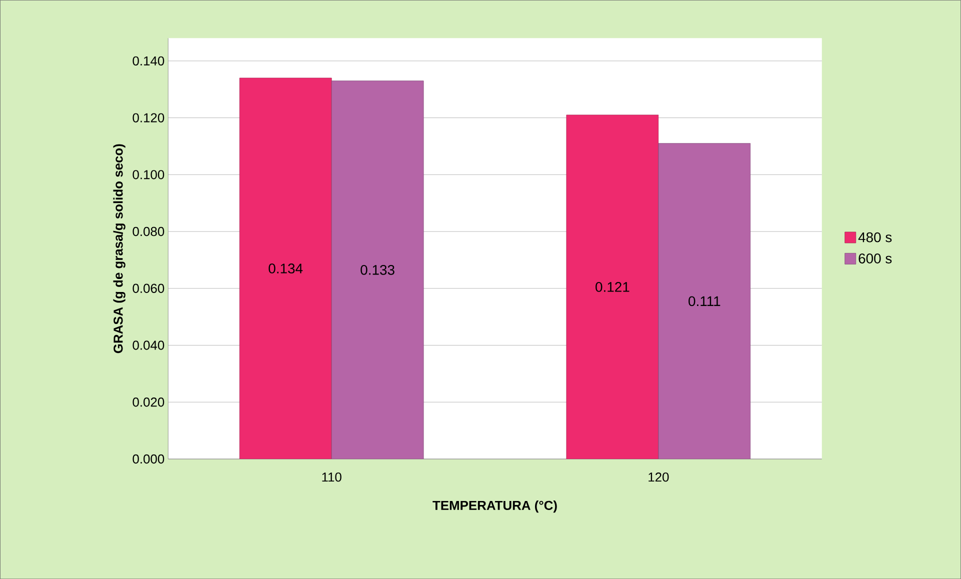 The height and width of the screenshot is (579, 961). I want to click on y-tick-label: 0.120, so click(148, 117).